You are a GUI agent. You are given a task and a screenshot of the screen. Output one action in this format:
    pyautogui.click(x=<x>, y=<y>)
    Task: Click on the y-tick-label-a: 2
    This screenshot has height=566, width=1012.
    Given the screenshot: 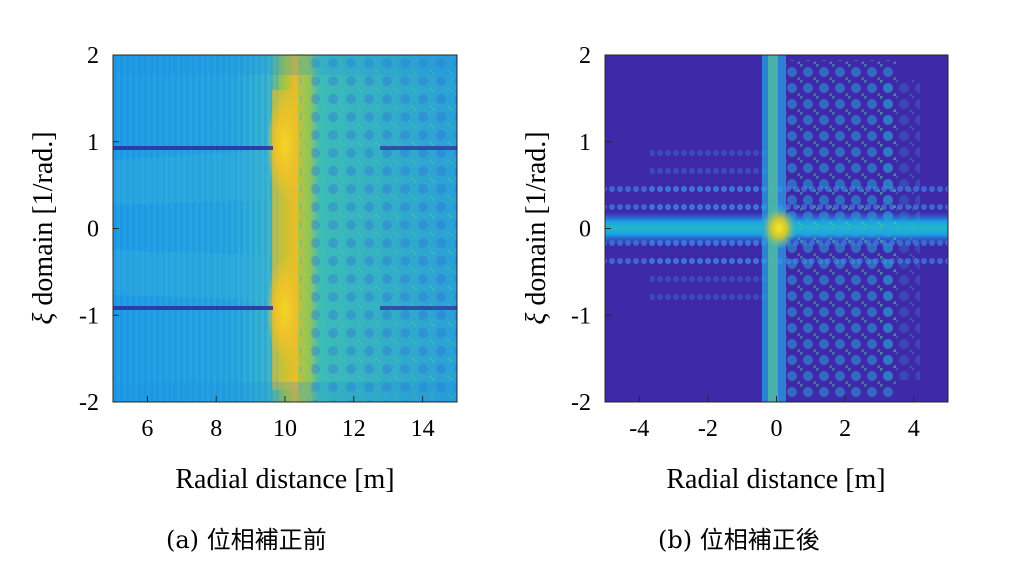 What is the action you would take?
    pyautogui.click(x=93, y=56)
    